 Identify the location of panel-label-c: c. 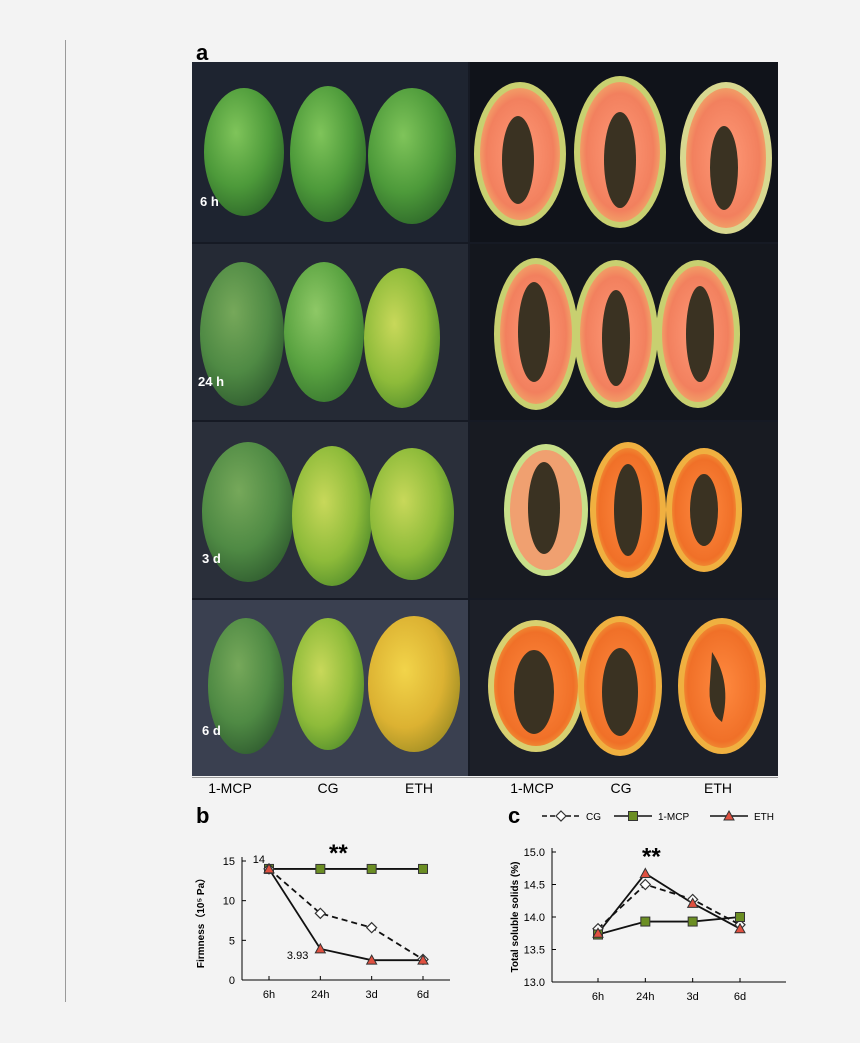
(514, 815).